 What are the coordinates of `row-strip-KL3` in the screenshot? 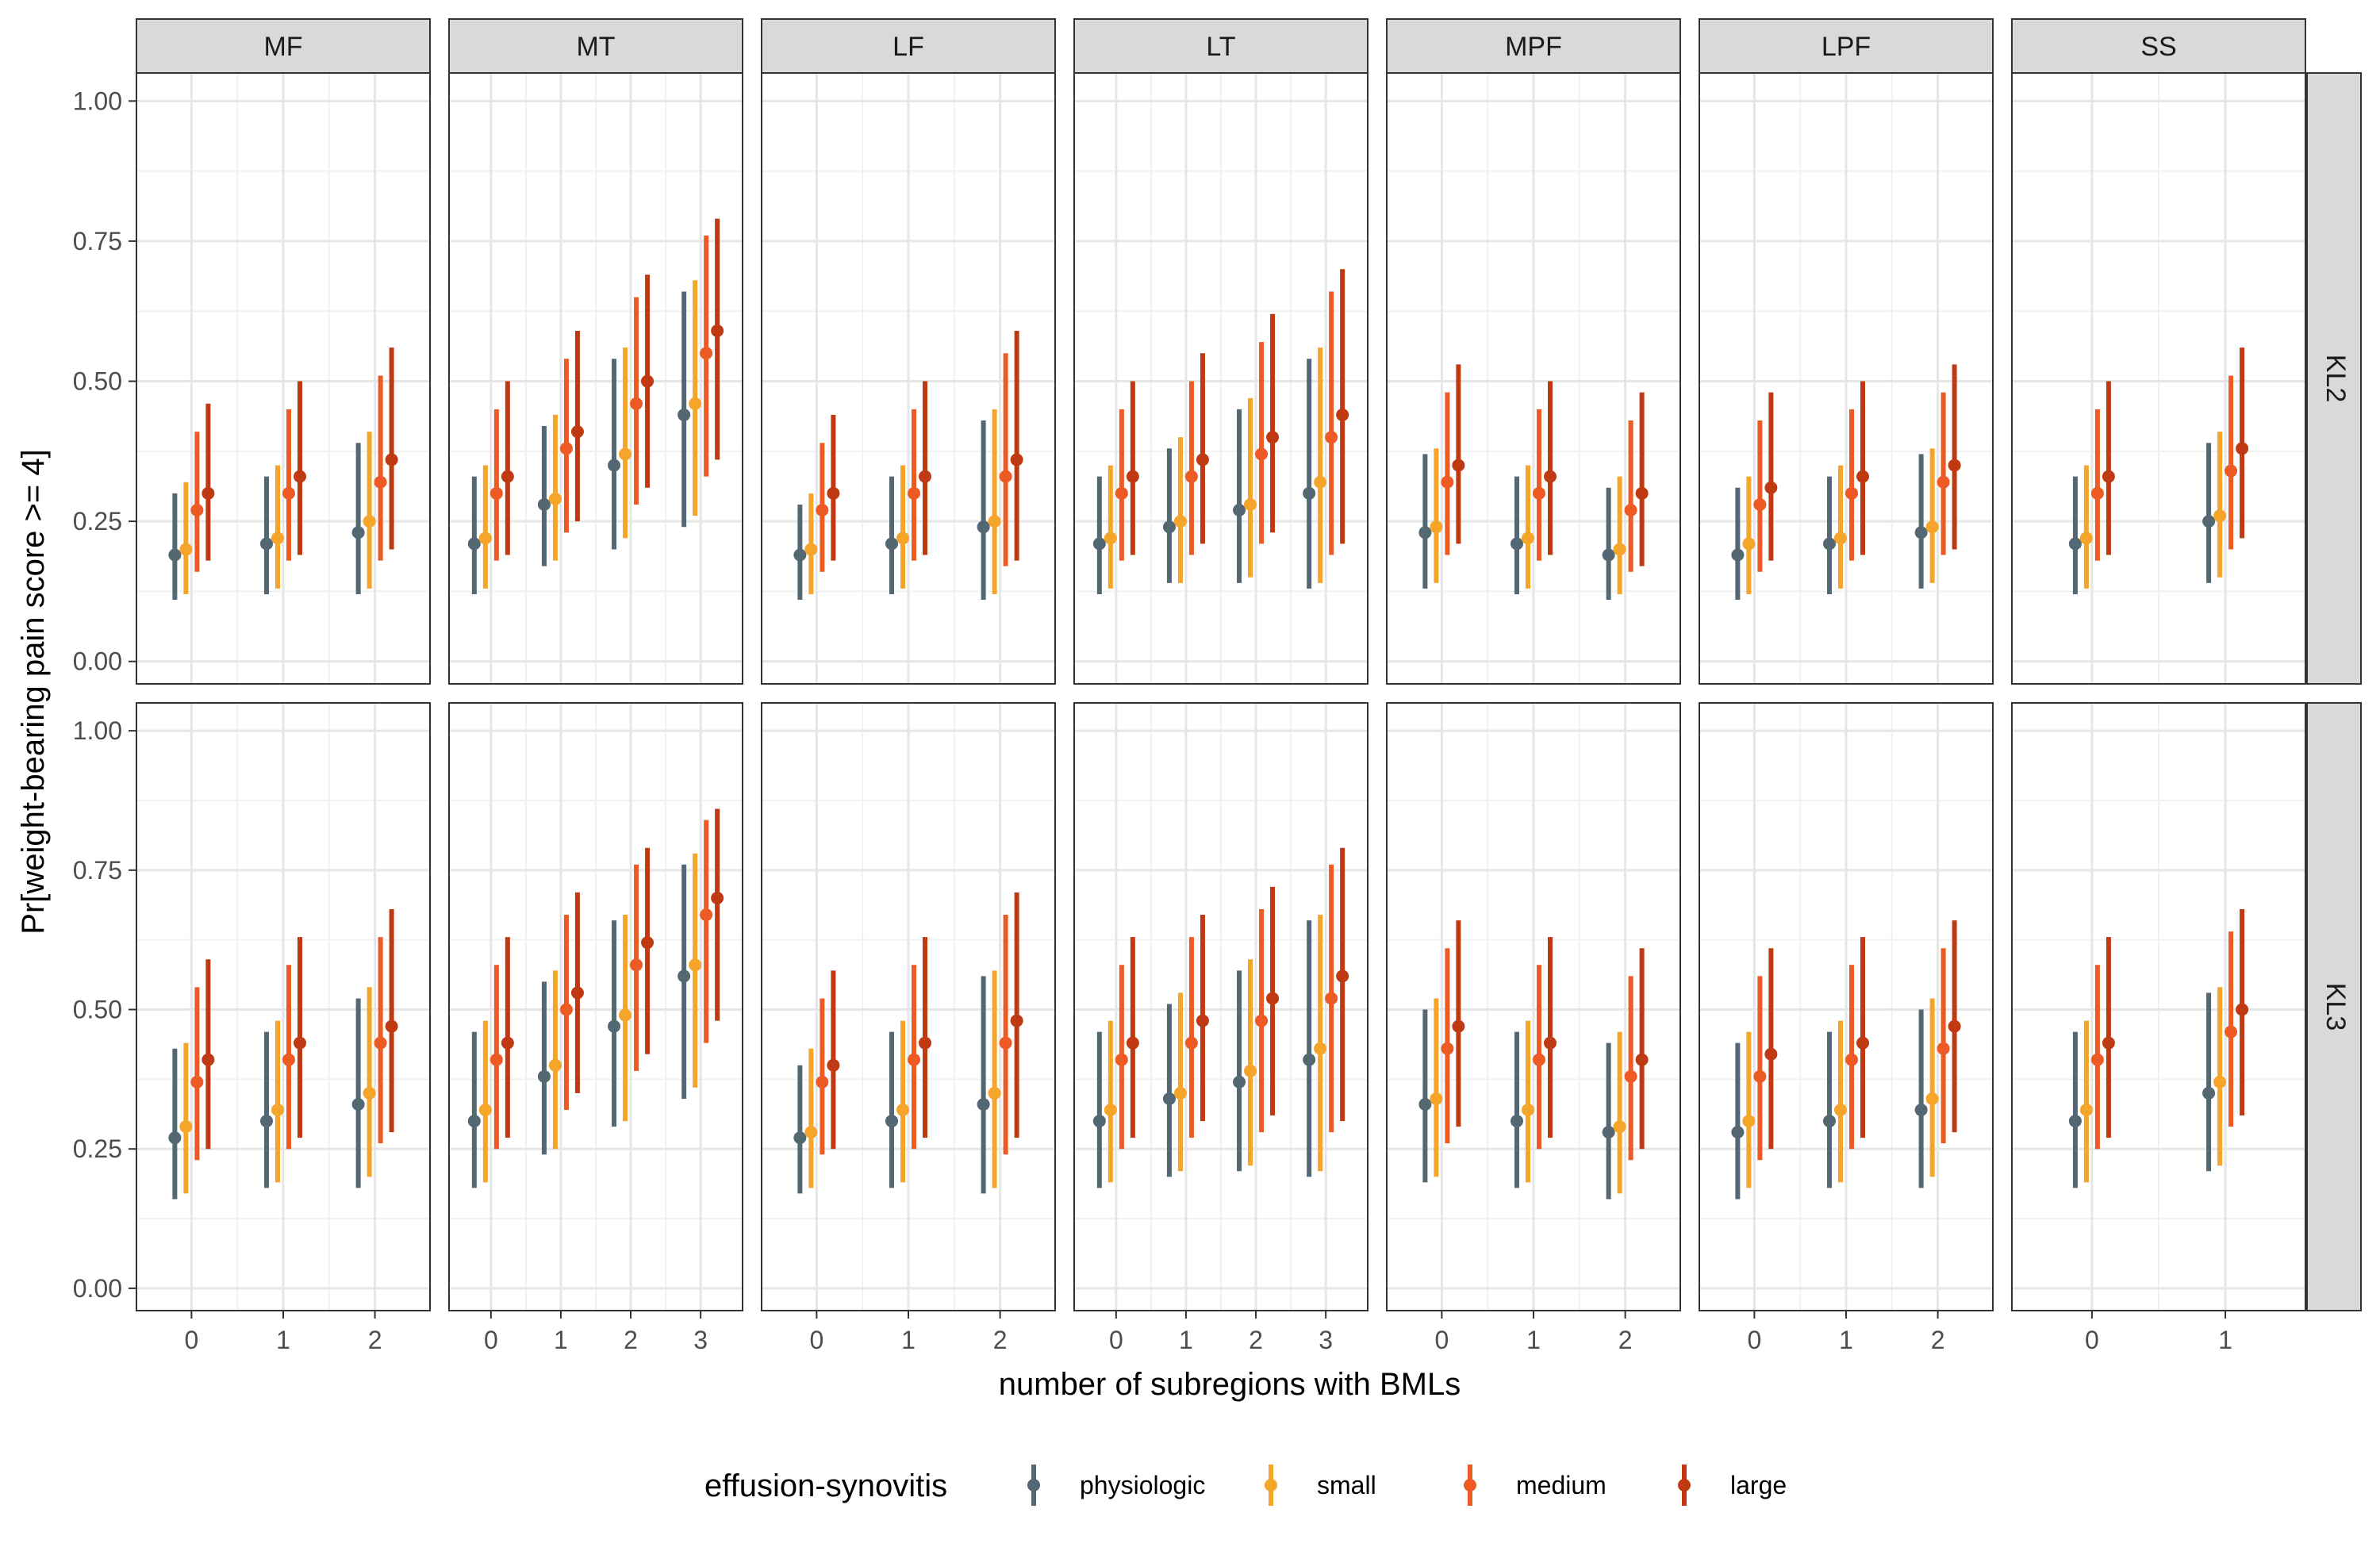 It's located at (2334, 1006).